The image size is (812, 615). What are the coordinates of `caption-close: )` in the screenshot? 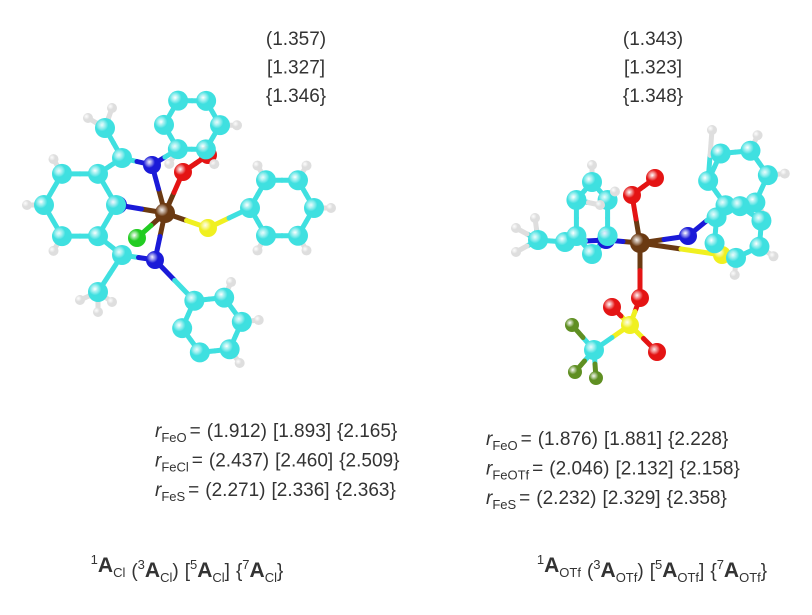 It's located at (175, 571).